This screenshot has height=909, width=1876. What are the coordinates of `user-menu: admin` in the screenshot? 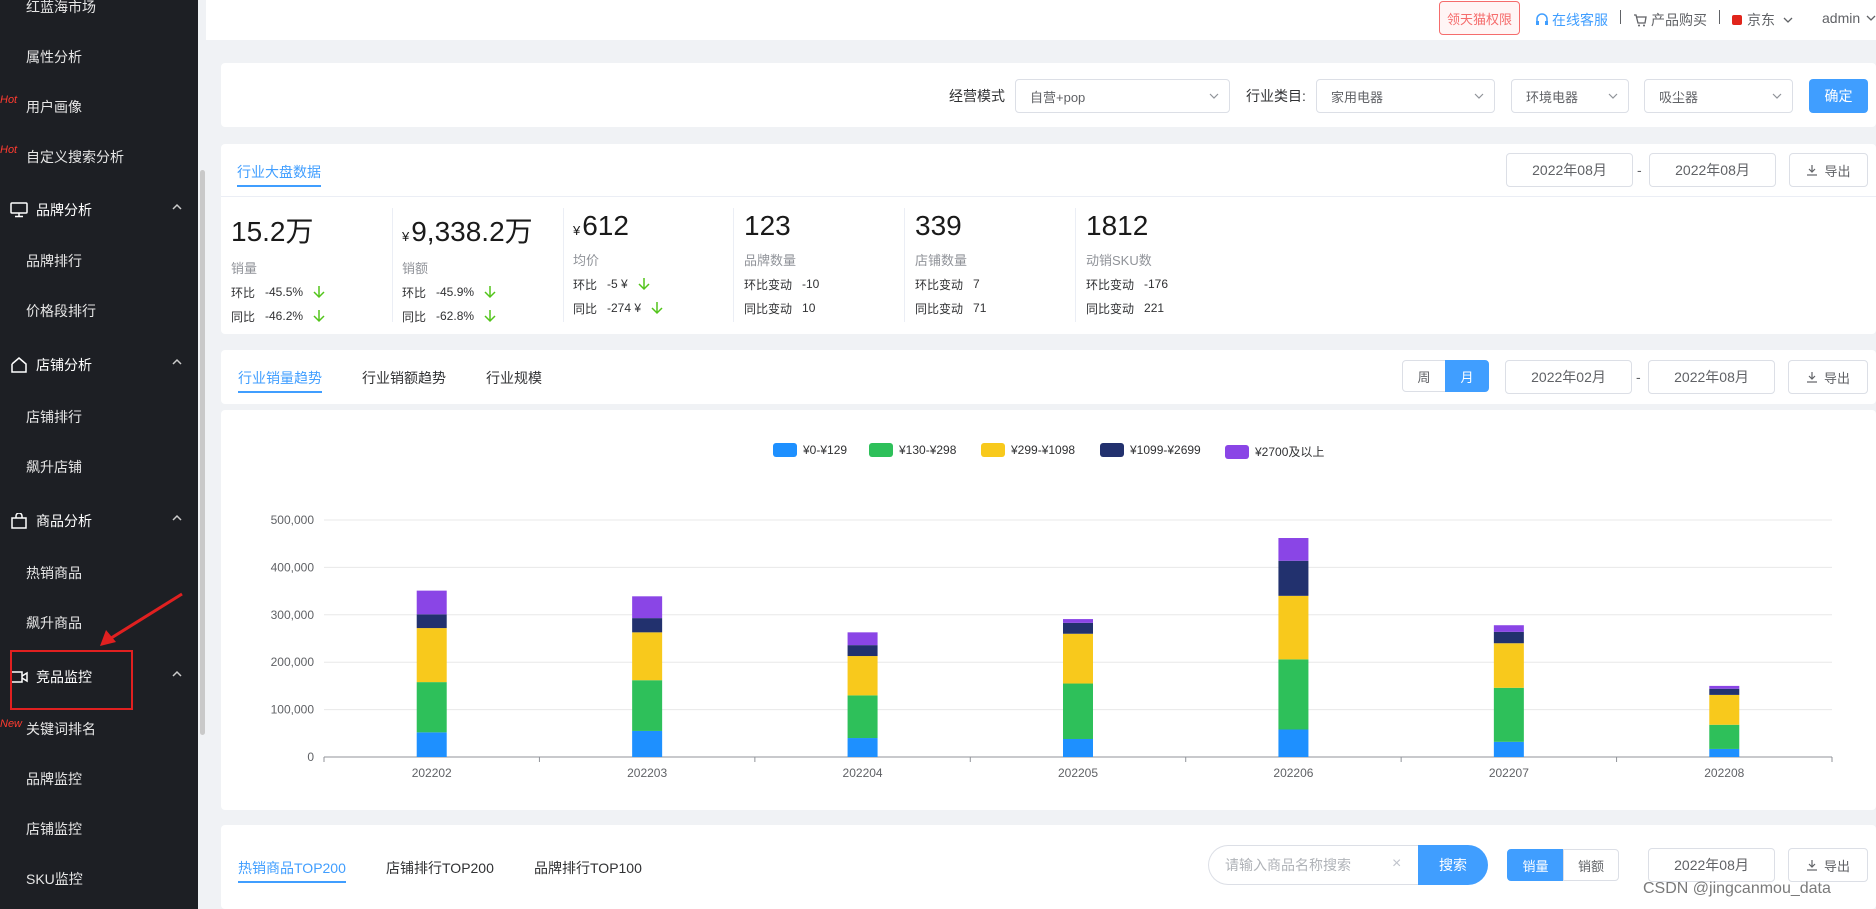 It's located at (1849, 18).